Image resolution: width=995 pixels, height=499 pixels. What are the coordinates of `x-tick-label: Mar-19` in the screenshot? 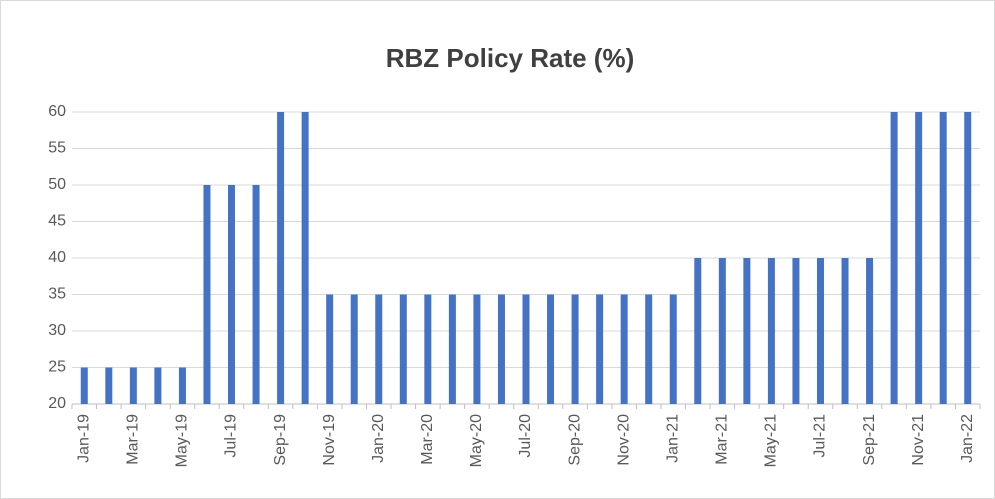 It's located at (133, 439).